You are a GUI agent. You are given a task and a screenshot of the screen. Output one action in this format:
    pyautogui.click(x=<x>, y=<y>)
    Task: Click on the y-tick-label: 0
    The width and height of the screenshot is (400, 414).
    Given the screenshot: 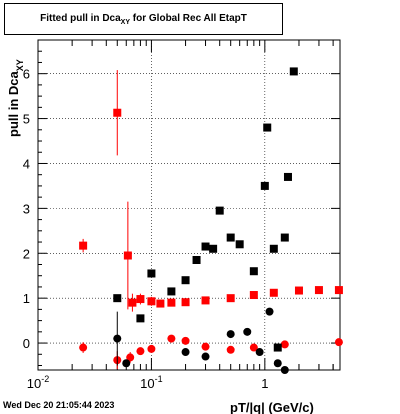 What is the action you would take?
    pyautogui.click(x=26, y=343)
    